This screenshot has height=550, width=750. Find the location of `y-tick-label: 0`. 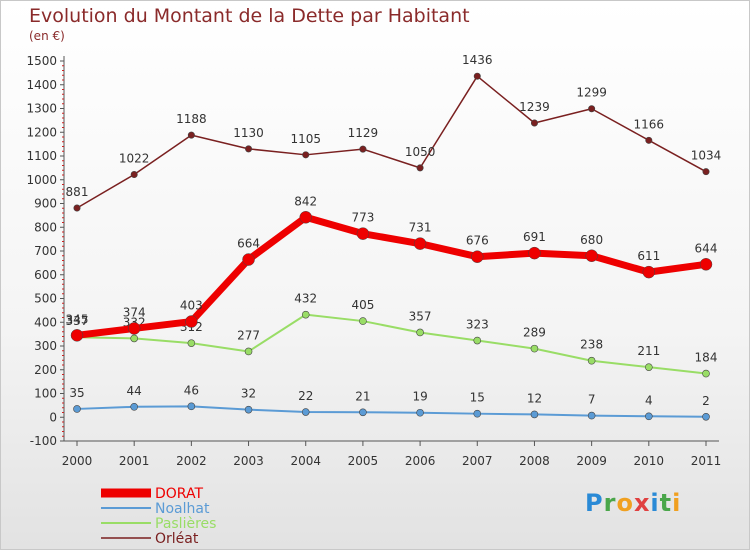

y-tick-label: 0 is located at coordinates (53, 417).